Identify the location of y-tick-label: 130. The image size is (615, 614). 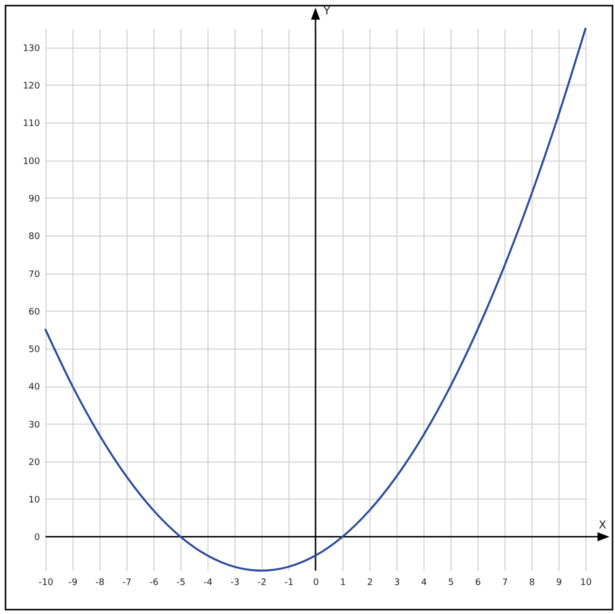
(31, 49).